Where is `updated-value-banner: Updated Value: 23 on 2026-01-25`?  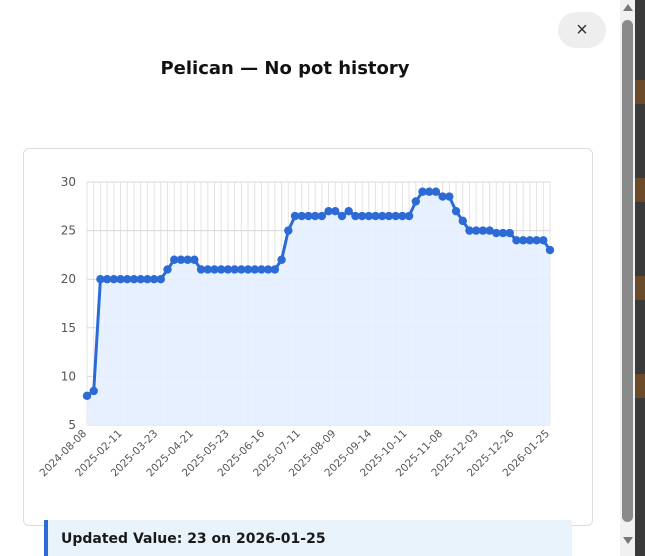 updated-value-banner: Updated Value: 23 on 2026-01-25 is located at coordinates (308, 538).